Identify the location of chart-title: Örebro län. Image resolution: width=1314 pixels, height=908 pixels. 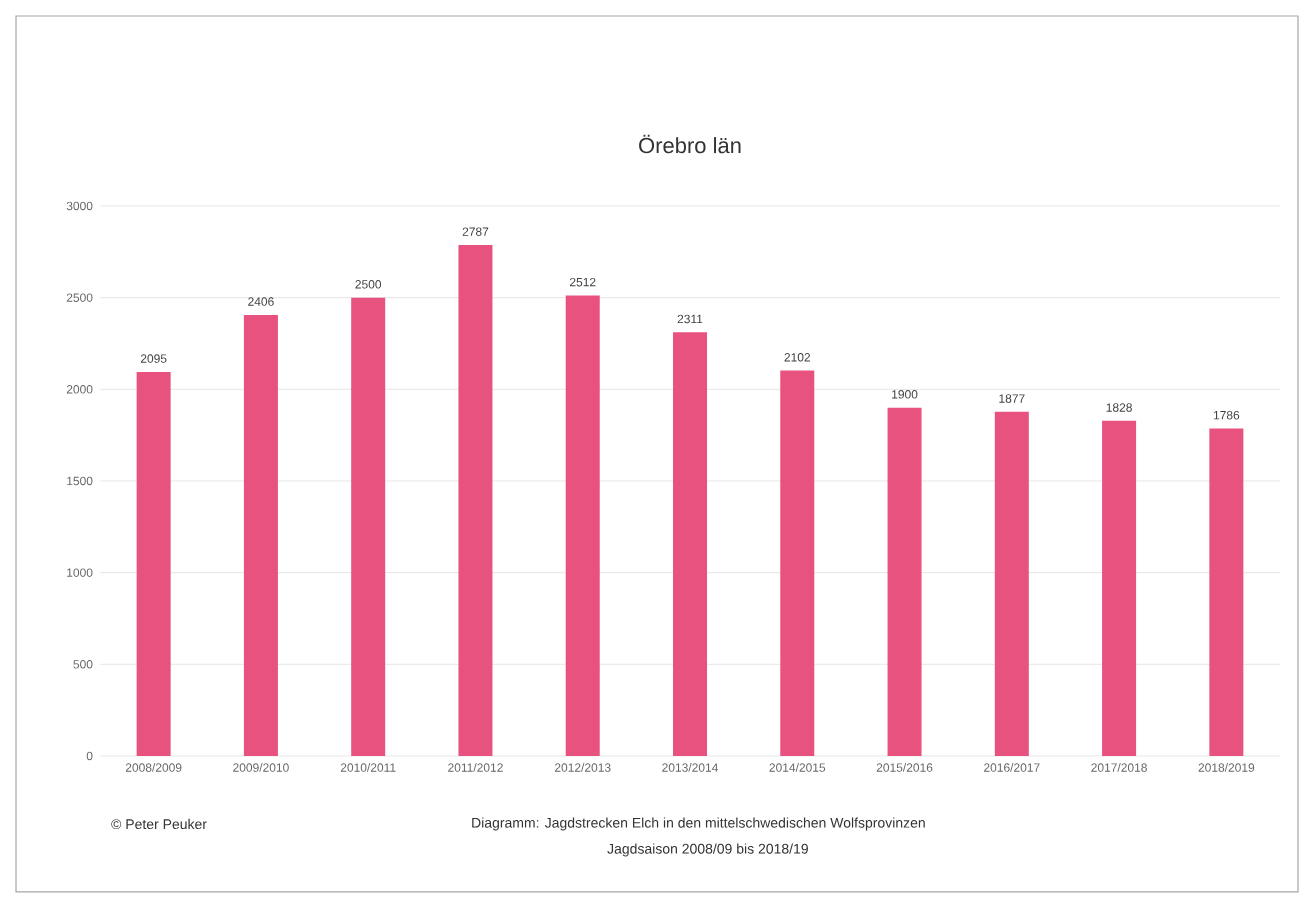
(690, 144).